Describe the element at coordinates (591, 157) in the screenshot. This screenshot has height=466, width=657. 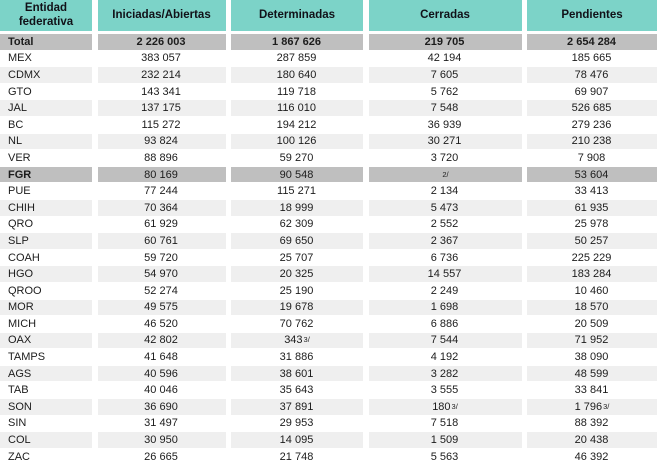
I see `cell-value: 7 908` at that location.